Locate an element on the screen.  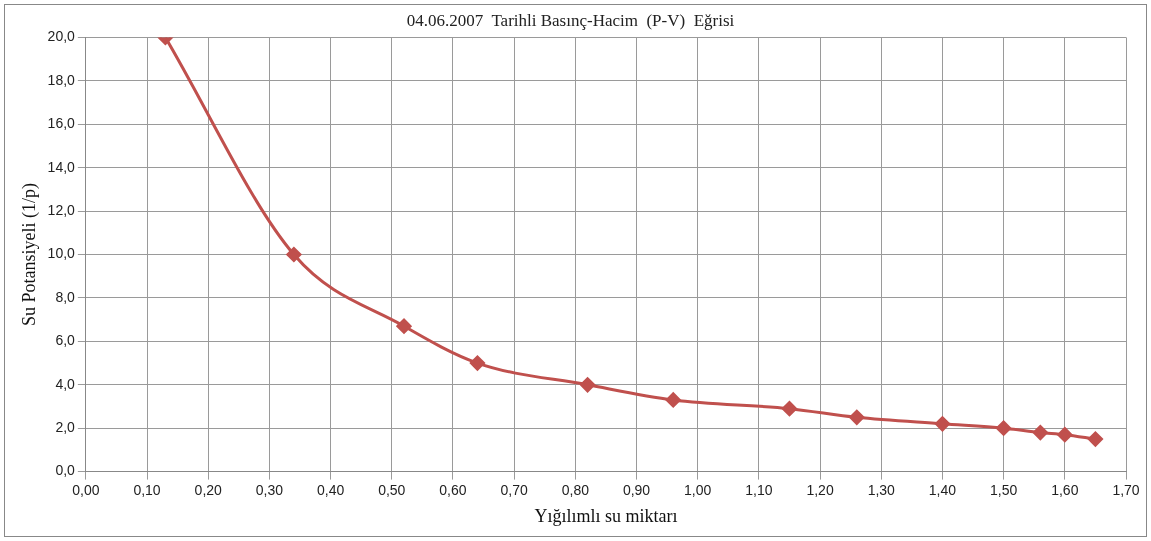
x-tick-label: 1,30 is located at coordinates (881, 489).